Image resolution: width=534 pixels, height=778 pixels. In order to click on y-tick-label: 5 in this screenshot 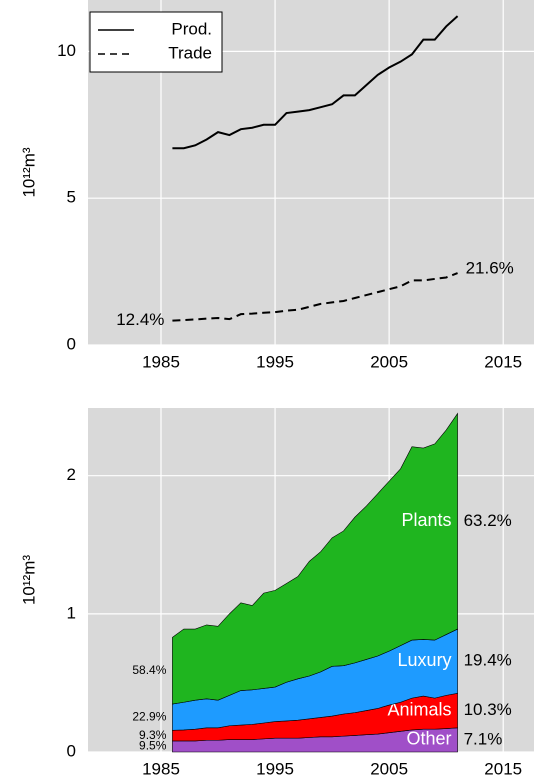, I will do `click(71, 197)`.